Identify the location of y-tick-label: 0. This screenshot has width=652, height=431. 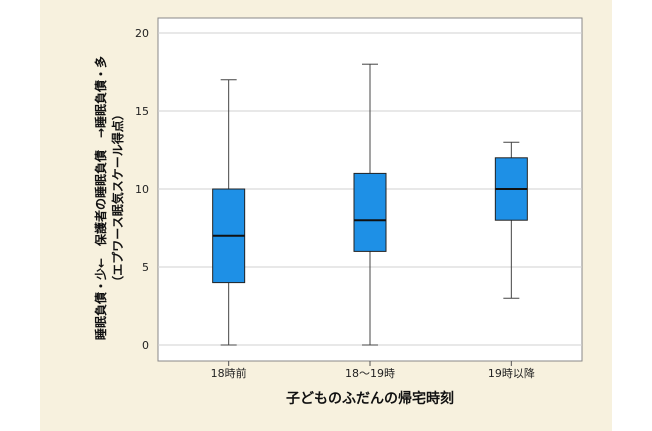
(145, 345).